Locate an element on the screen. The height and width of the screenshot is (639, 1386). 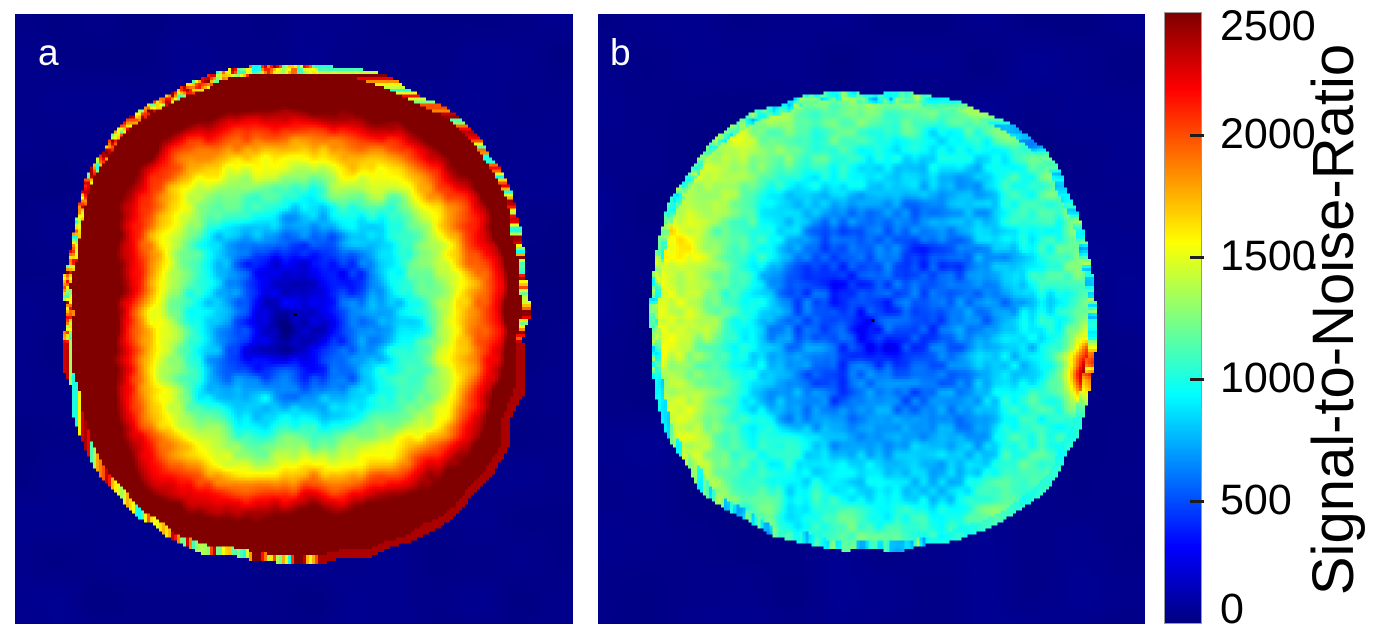
colorbar-ticklabel-1000: 1000 is located at coordinates (1268, 378).